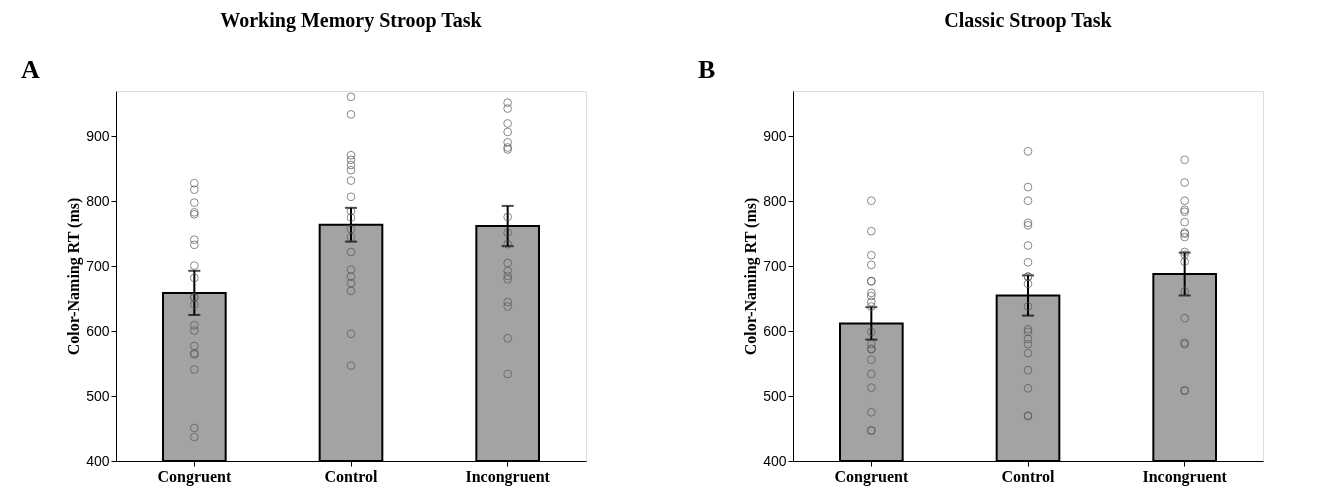  What do you see at coordinates (30, 69) in the screenshot?
I see `text: A` at bounding box center [30, 69].